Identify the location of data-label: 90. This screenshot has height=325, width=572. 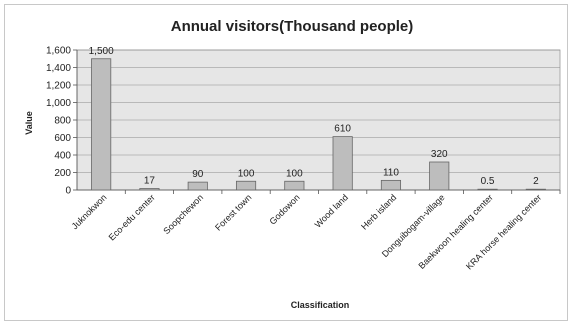
(198, 174).